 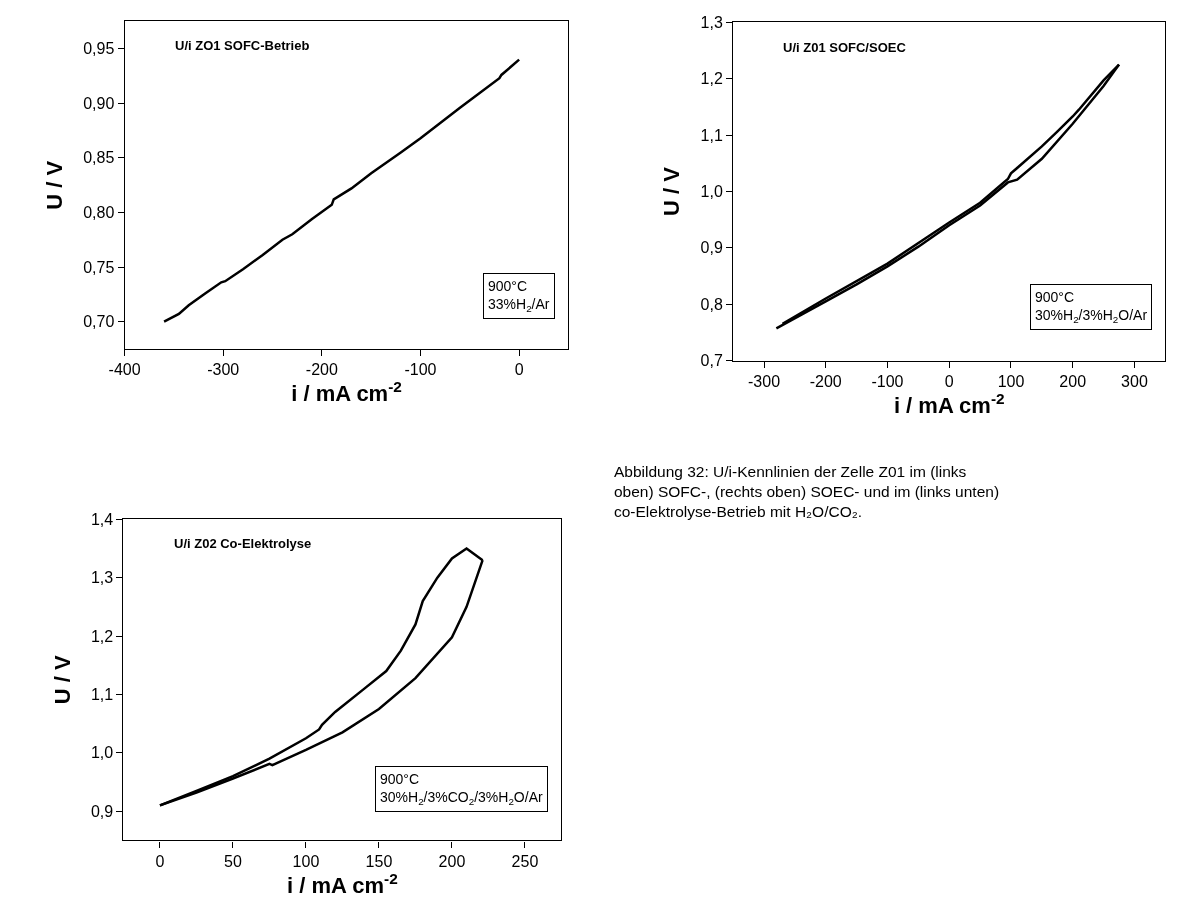 What do you see at coordinates (379, 861) in the screenshot?
I see `x-tick-label: 150` at bounding box center [379, 861].